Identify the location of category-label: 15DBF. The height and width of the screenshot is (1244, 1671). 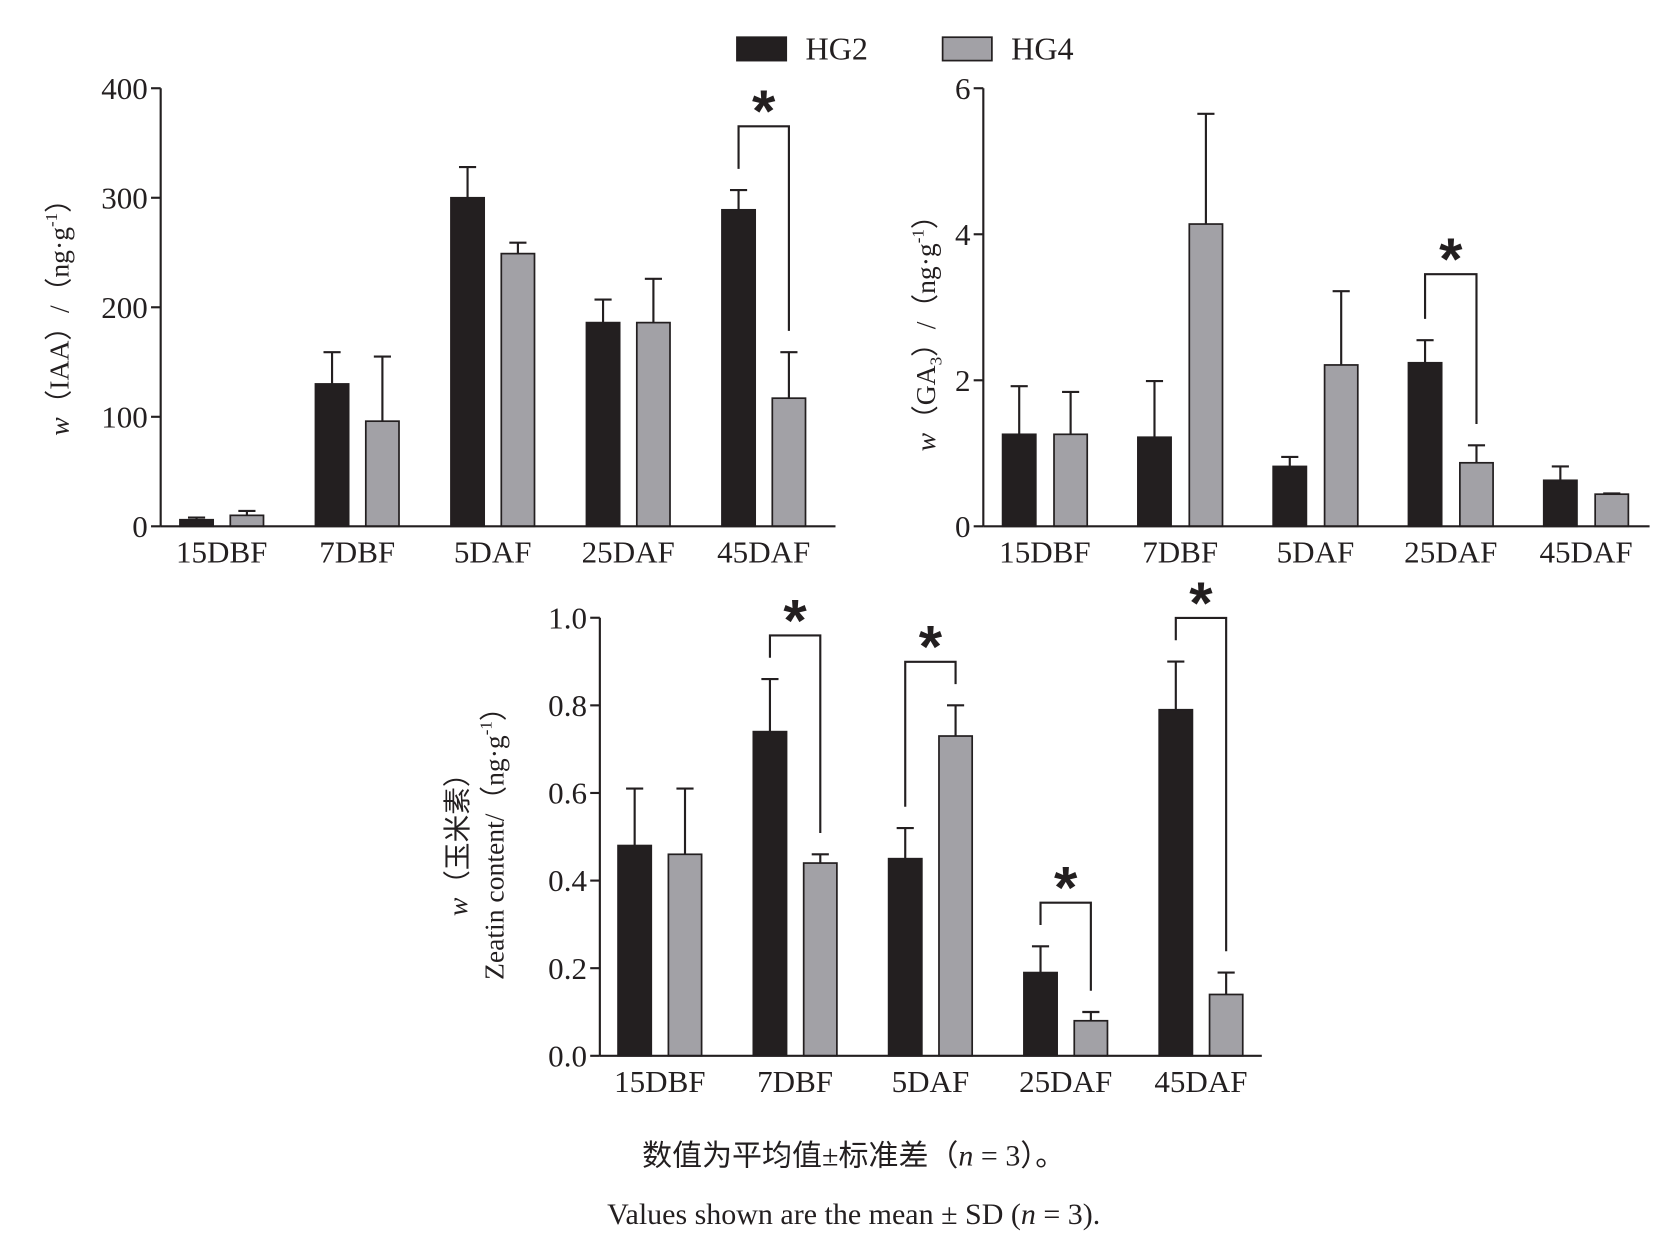
(659, 1081).